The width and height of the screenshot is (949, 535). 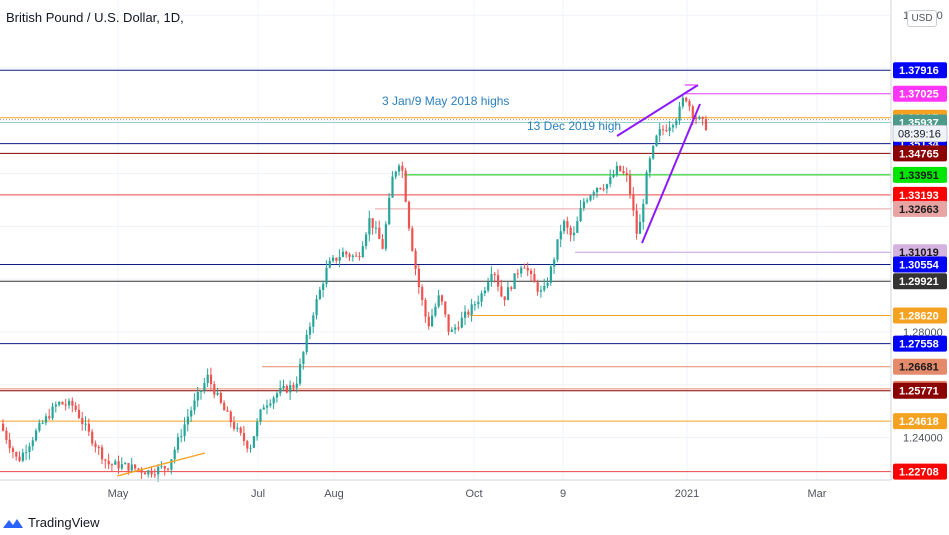 I want to click on price-level-badge: 1.22708, so click(x=920, y=471).